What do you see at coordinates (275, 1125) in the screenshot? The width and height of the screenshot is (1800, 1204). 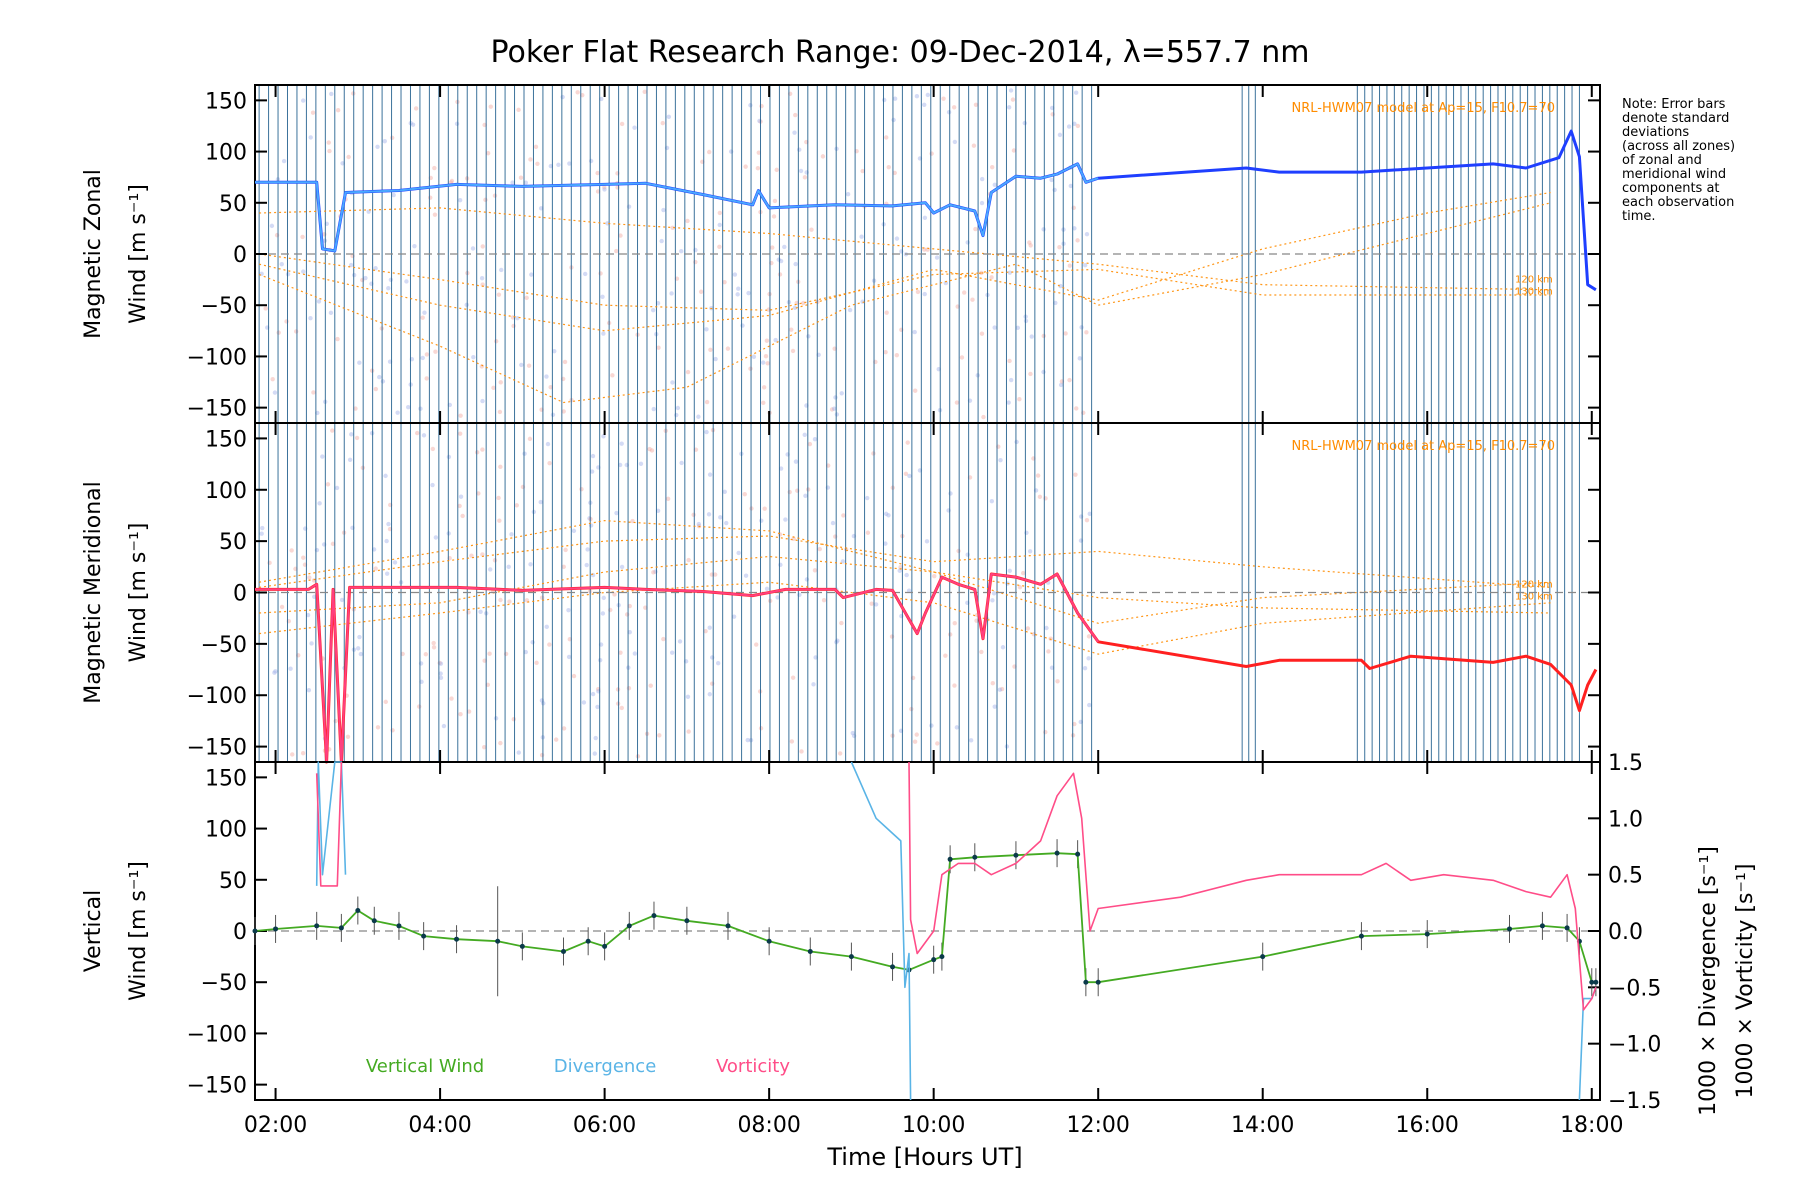 I see `x-tick-label: 02:00` at bounding box center [275, 1125].